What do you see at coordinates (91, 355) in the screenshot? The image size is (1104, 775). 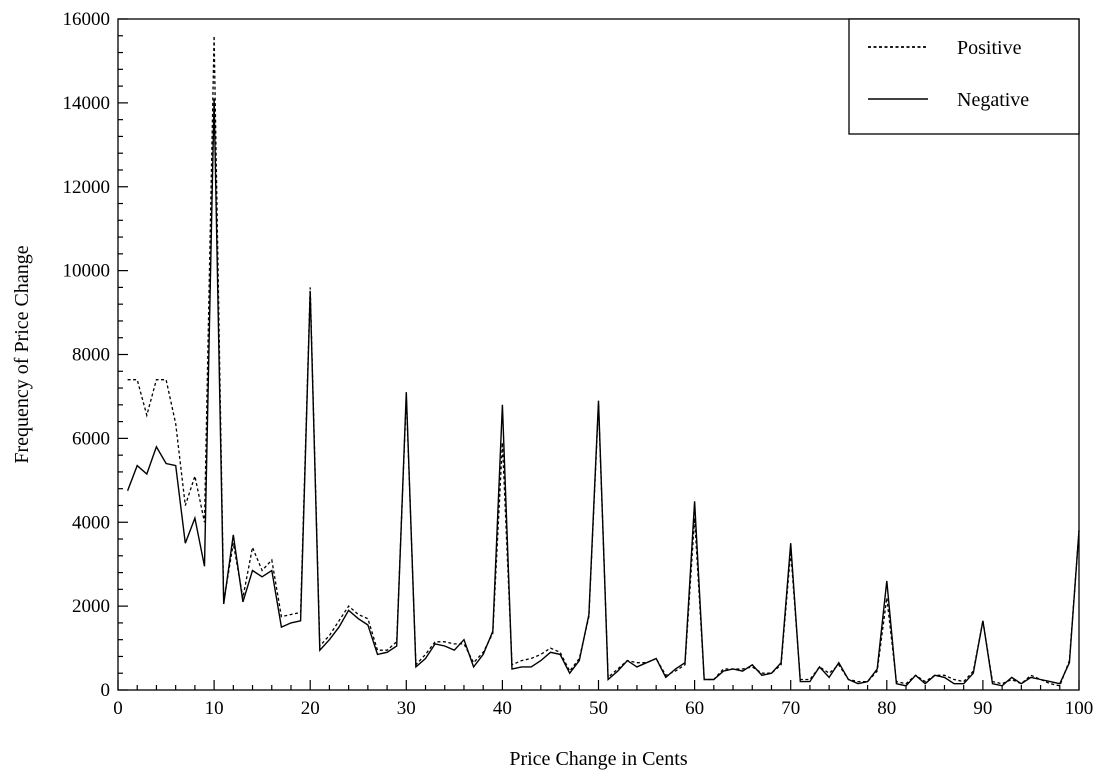 I see `y-tick-label: 8000` at bounding box center [91, 355].